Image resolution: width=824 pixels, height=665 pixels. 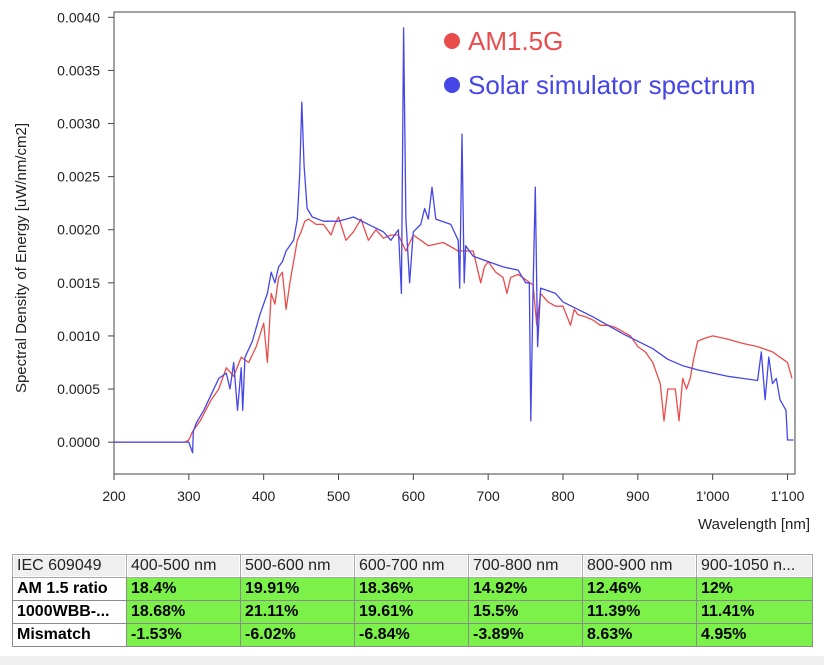 I want to click on row-label-am15-ratio: AM 1.5 ratio, so click(x=69, y=589).